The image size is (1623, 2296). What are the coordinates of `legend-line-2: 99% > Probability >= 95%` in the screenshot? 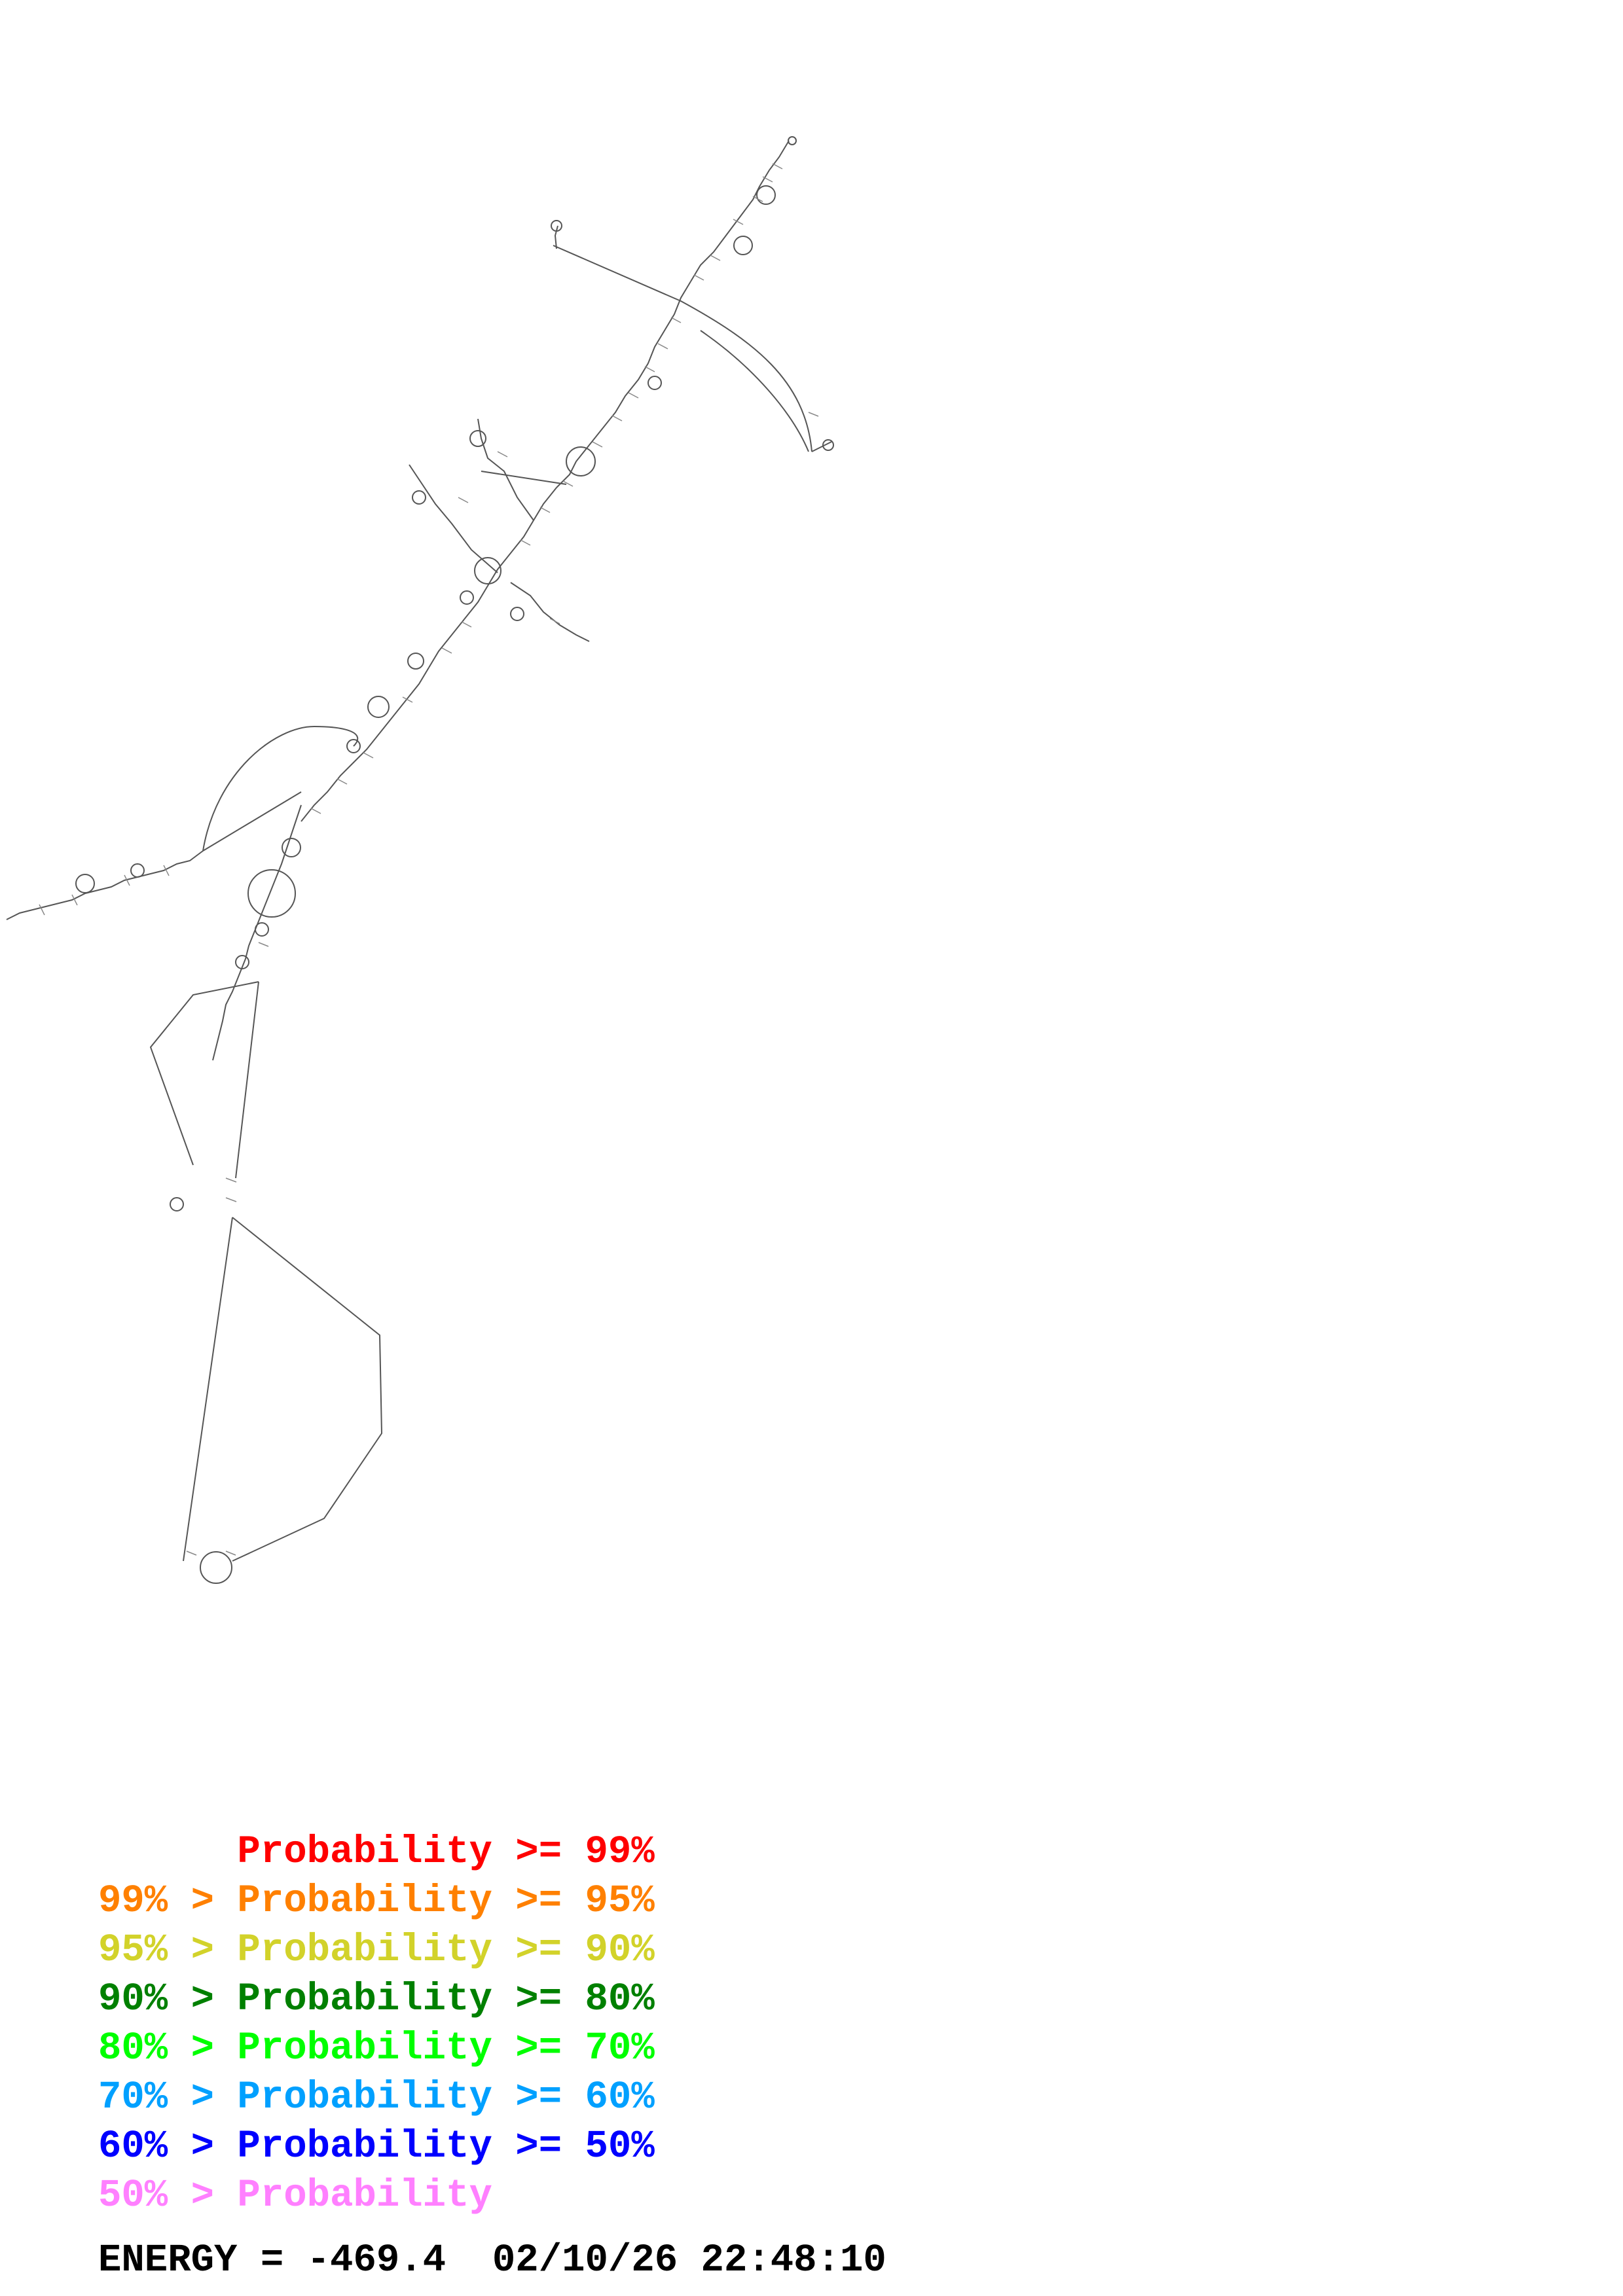 It's located at (376, 1901).